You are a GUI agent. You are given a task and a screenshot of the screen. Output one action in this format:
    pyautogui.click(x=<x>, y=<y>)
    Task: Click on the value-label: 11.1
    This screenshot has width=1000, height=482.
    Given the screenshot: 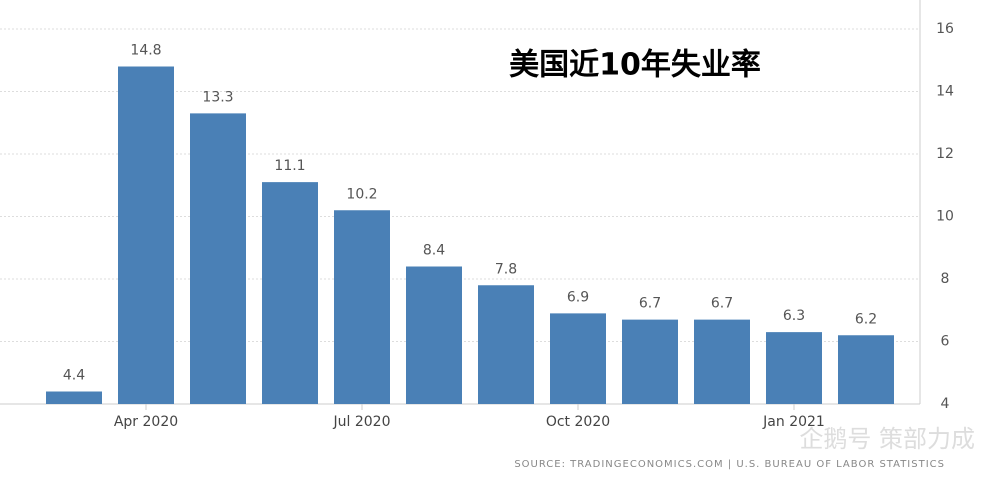 What is the action you would take?
    pyautogui.click(x=289, y=166)
    